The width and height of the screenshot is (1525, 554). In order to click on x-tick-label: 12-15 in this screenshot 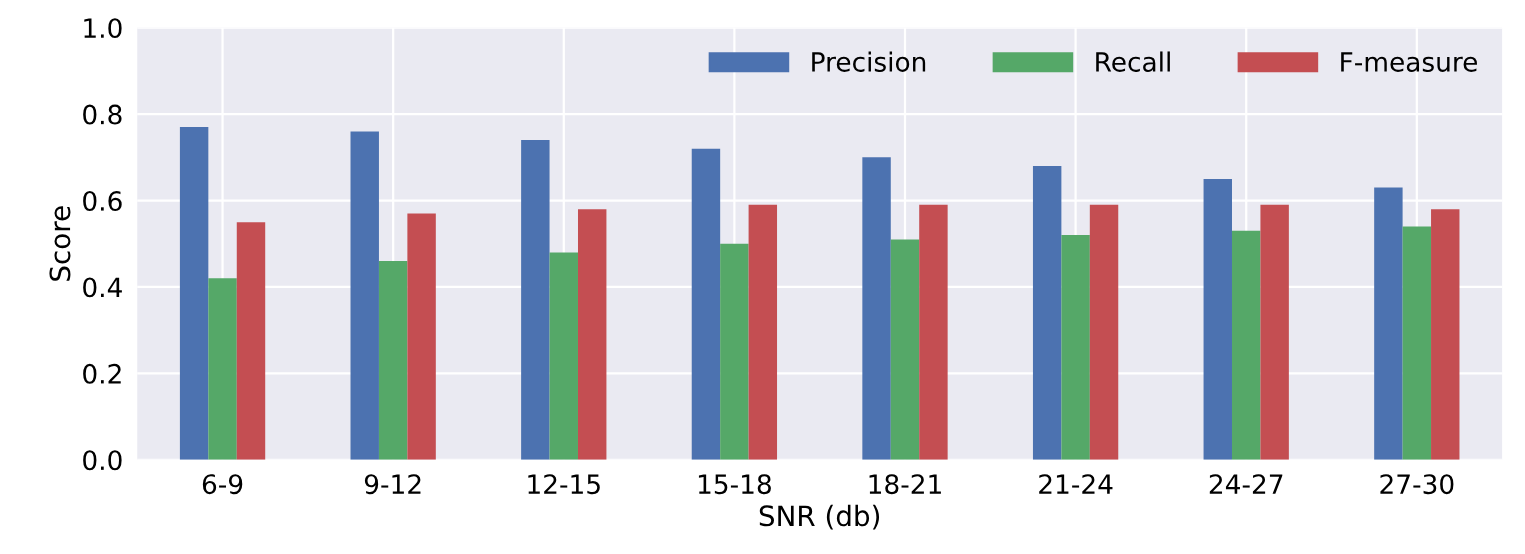, I will do `click(564, 484)`.